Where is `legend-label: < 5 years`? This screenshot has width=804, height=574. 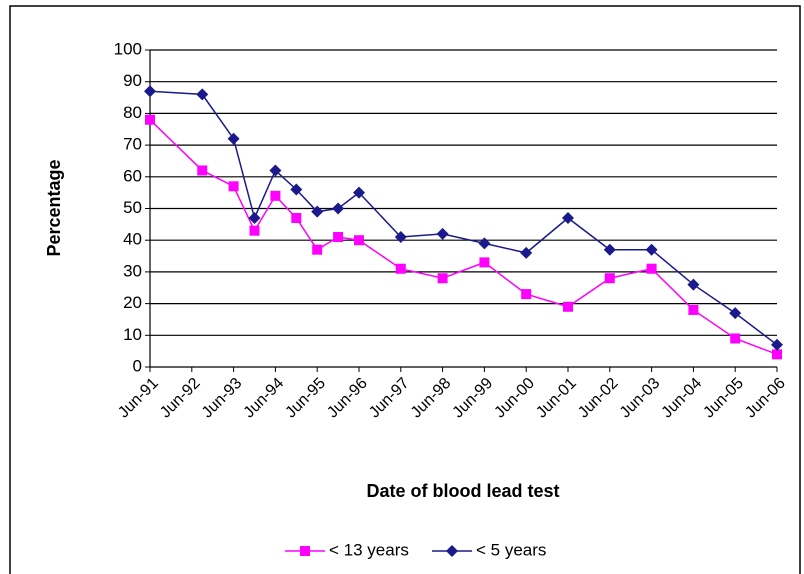
legend-label: < 5 years is located at coordinates (511, 549).